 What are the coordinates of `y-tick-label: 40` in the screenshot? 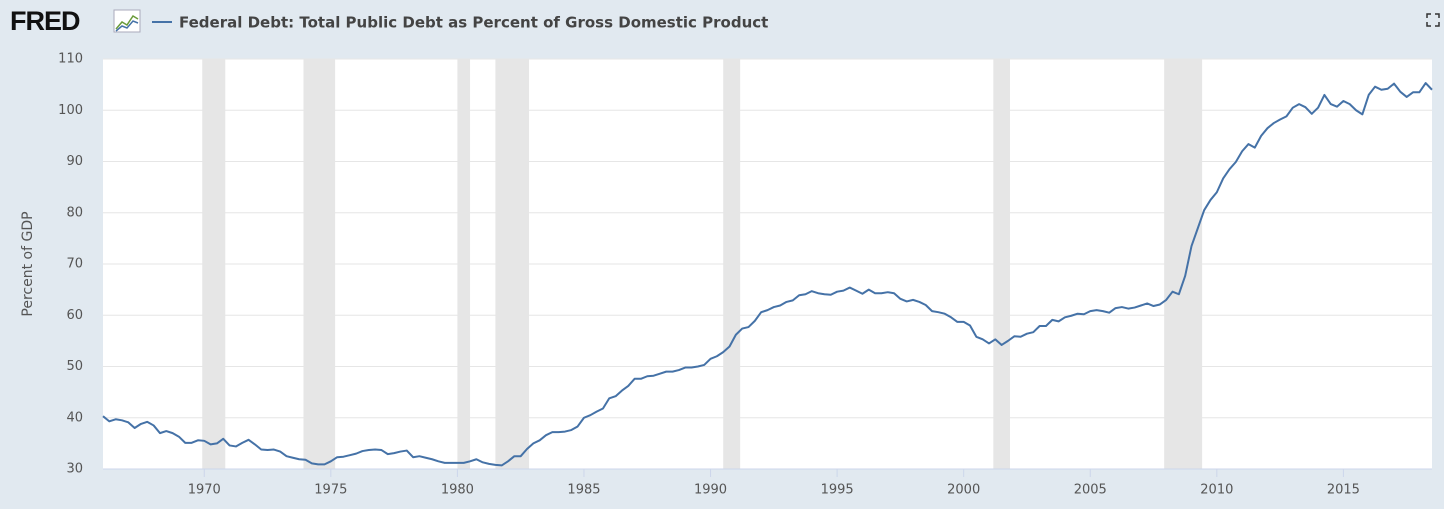 It's located at (74, 417).